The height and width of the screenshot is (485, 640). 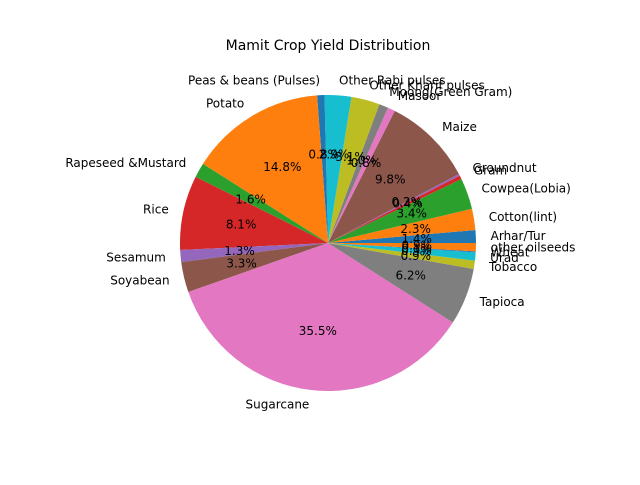 I want to click on slice-category-label: Gram, so click(x=490, y=171).